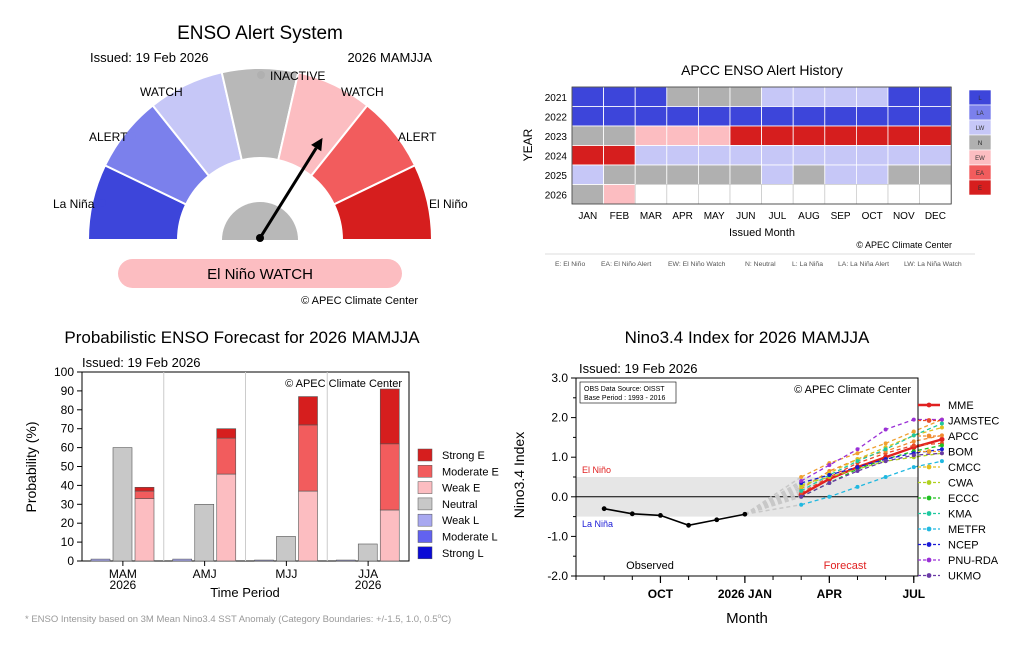 This screenshot has width=1024, height=649. Describe the element at coordinates (682, 216) in the screenshot. I see `history-month-label: APR` at that location.